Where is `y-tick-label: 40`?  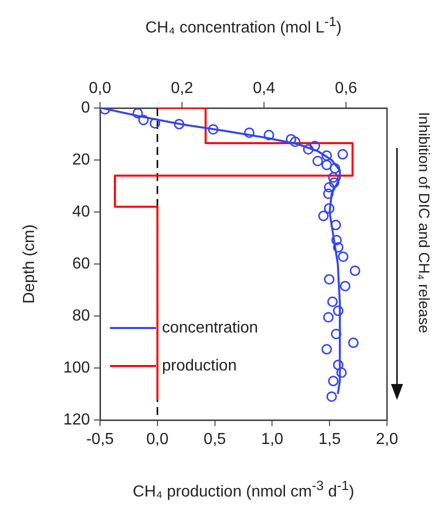 y-tick-label: 40 is located at coordinates (81, 211).